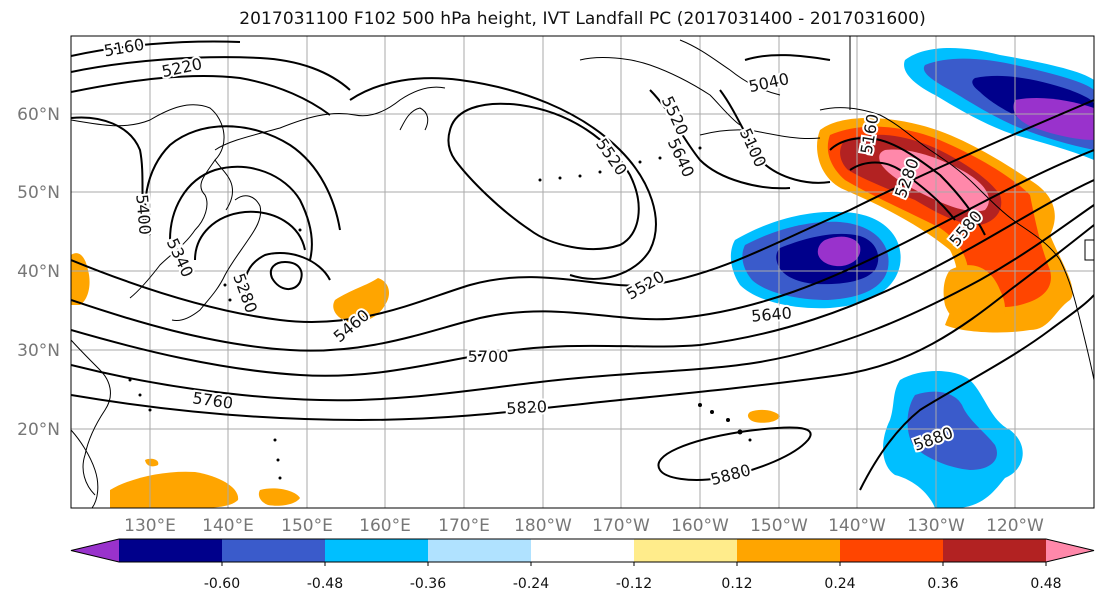  What do you see at coordinates (936, 526) in the screenshot?
I see `lon-label: 130°W` at bounding box center [936, 526].